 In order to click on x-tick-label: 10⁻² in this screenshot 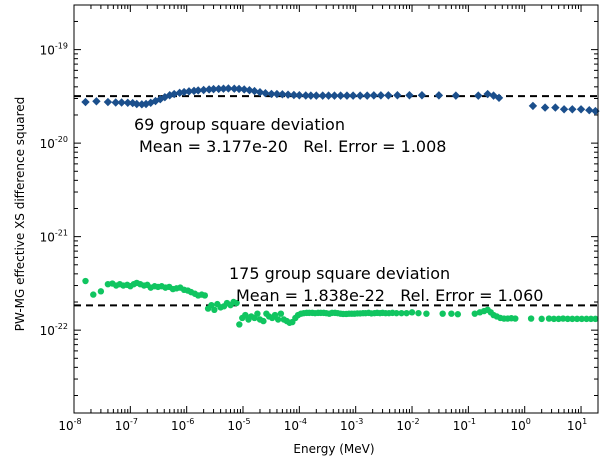, I will do `click(407, 425)`.